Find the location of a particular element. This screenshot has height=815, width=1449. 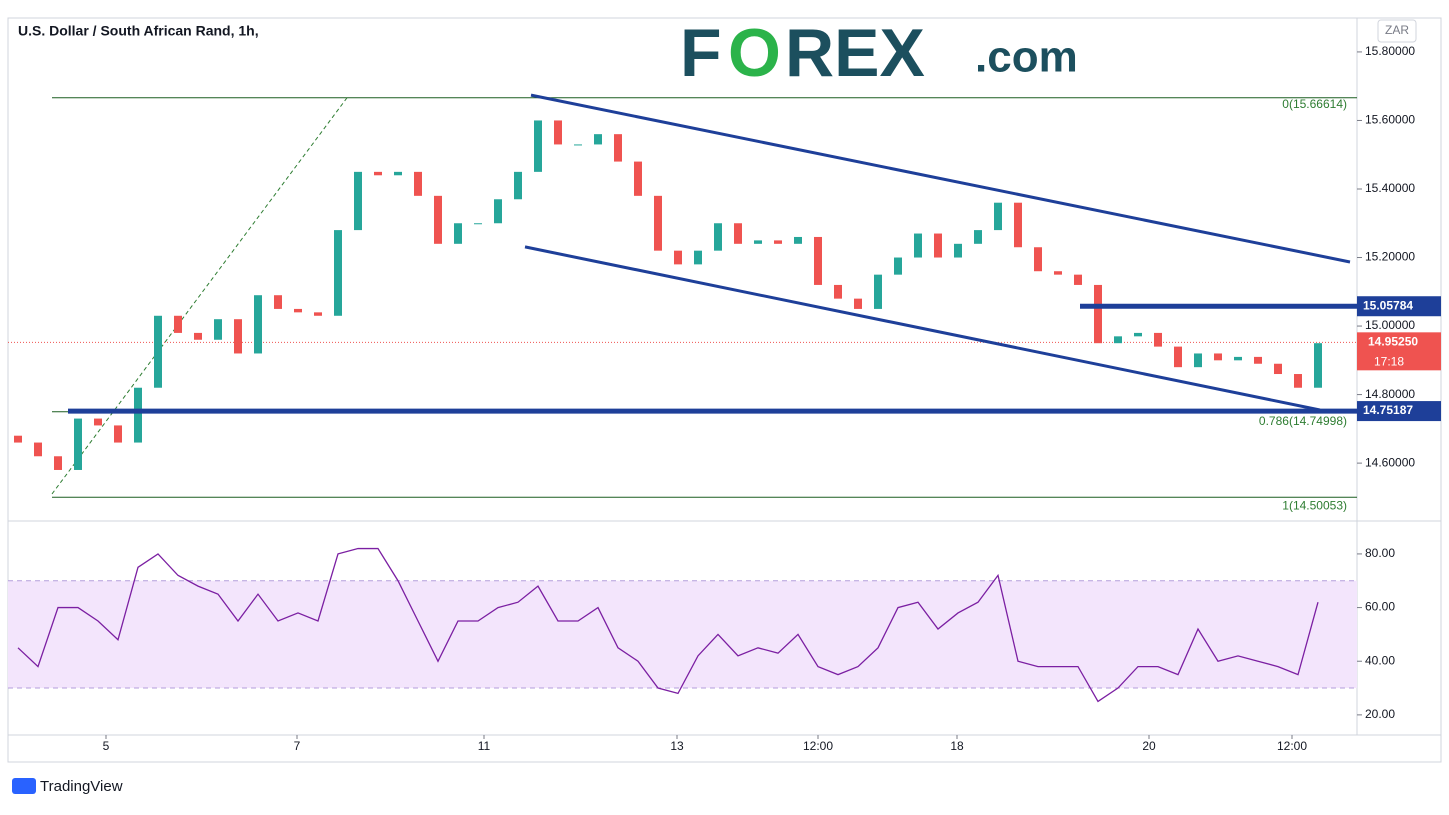

level-label: 14.75187 is located at coordinates (1388, 410).